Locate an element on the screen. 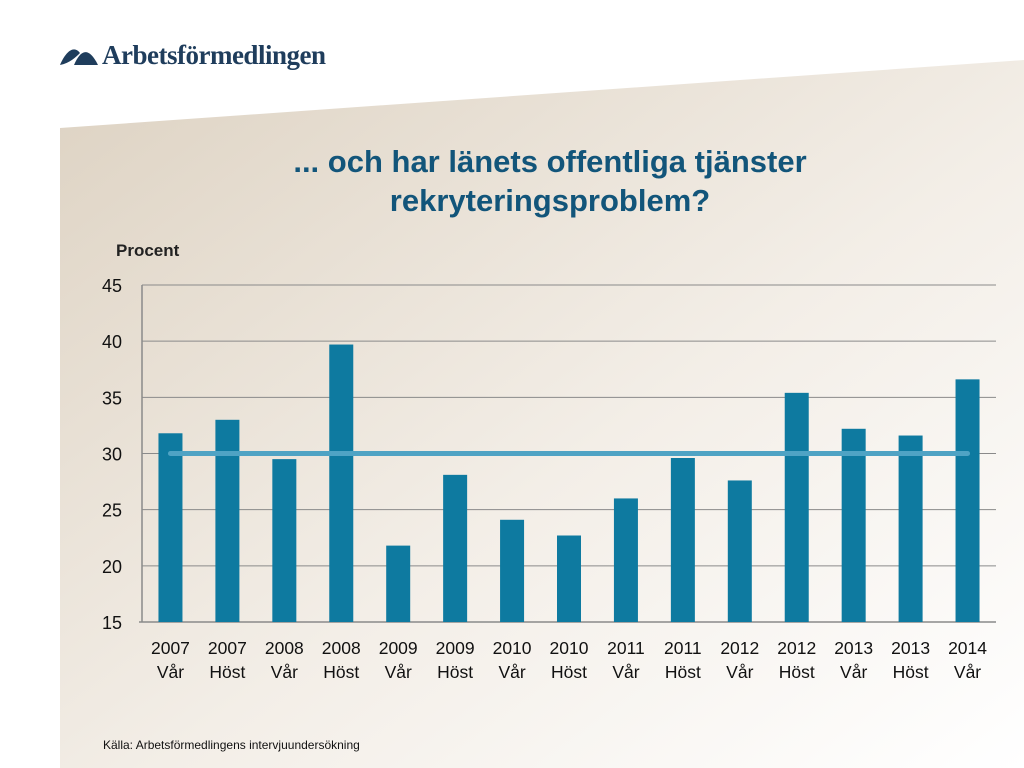 The width and height of the screenshot is (1024, 768). logo: Arbetsförmedlingen is located at coordinates (192, 55).